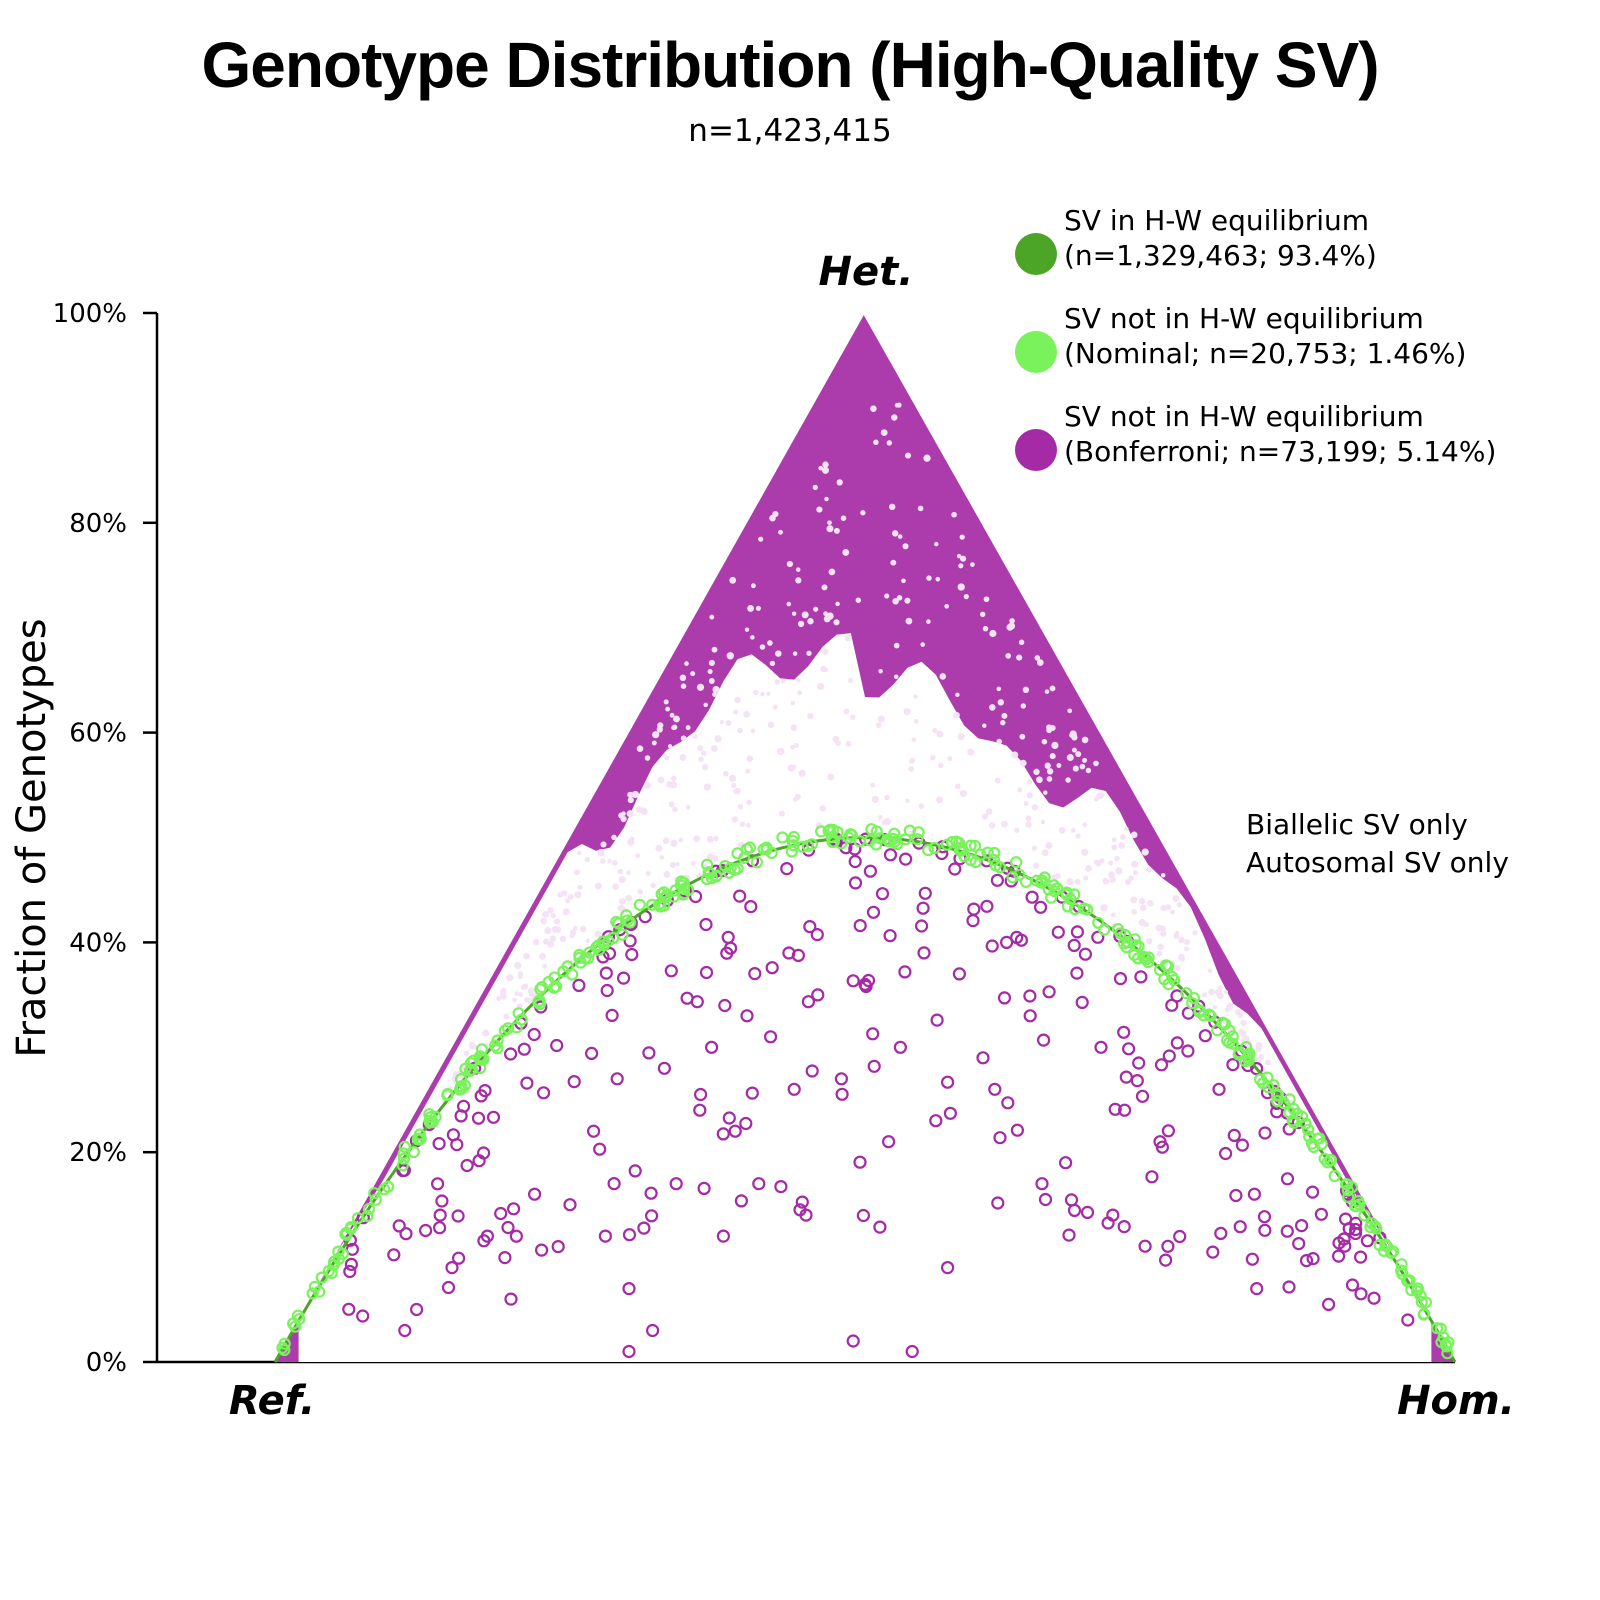 Image resolution: width=1600 pixels, height=1600 pixels. What do you see at coordinates (98, 943) in the screenshot?
I see `y-tick-label: 40%` at bounding box center [98, 943].